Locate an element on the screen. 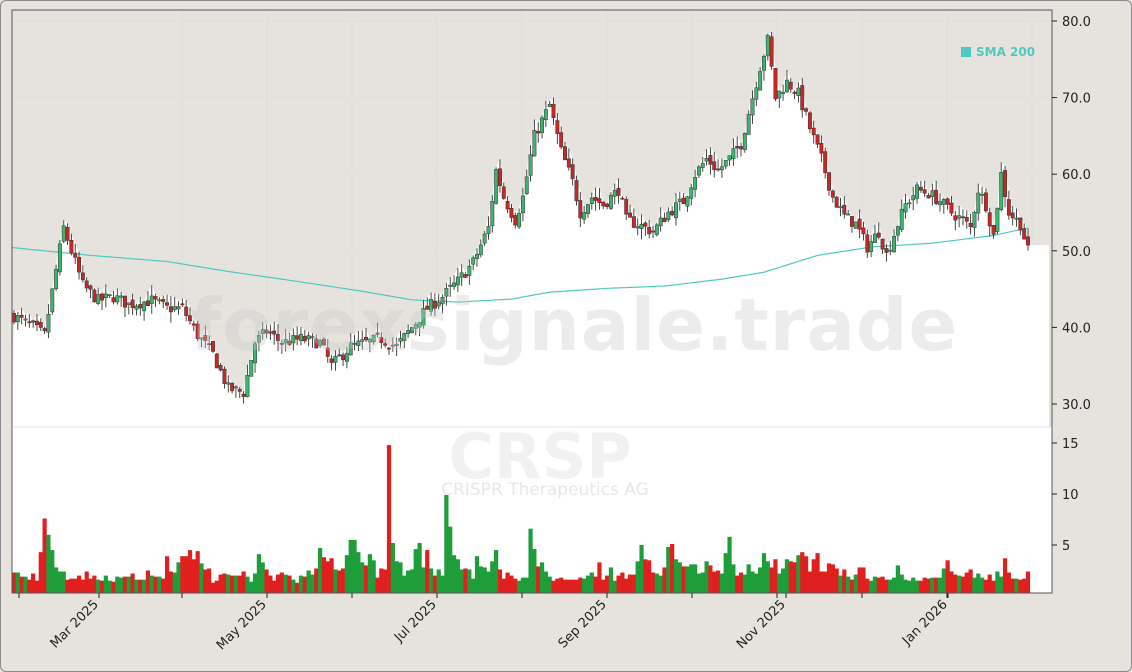  price-tick-label: 60.0 is located at coordinates (1076, 175).